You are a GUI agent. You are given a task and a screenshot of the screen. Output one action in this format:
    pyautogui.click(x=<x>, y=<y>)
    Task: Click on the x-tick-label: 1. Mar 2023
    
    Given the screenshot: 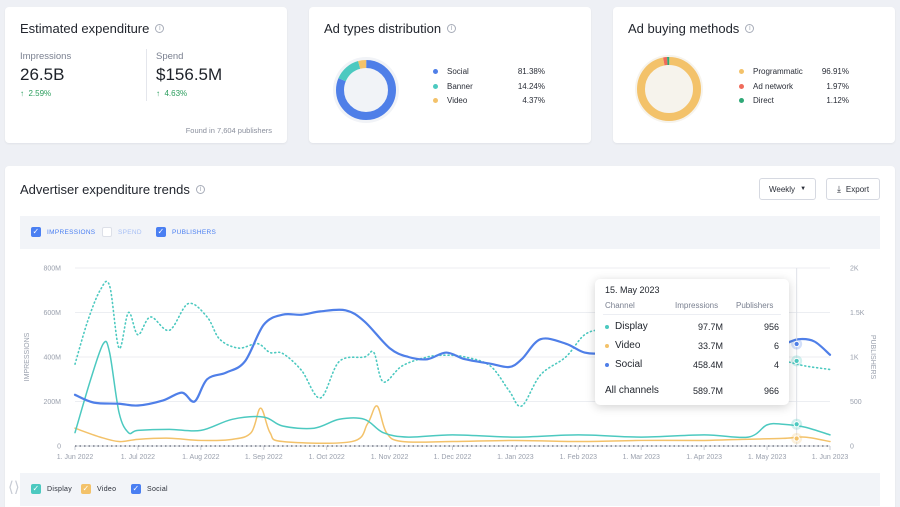 What is the action you would take?
    pyautogui.click(x=641, y=457)
    